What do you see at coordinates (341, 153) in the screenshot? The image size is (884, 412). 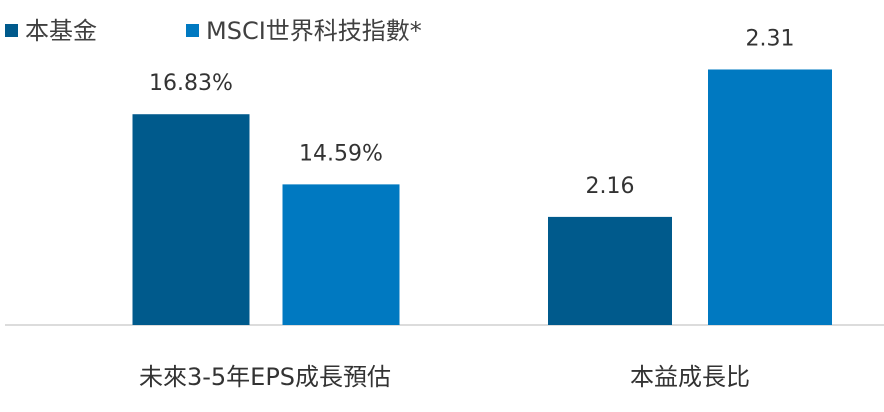 I see `value-label: 14.59%` at bounding box center [341, 153].